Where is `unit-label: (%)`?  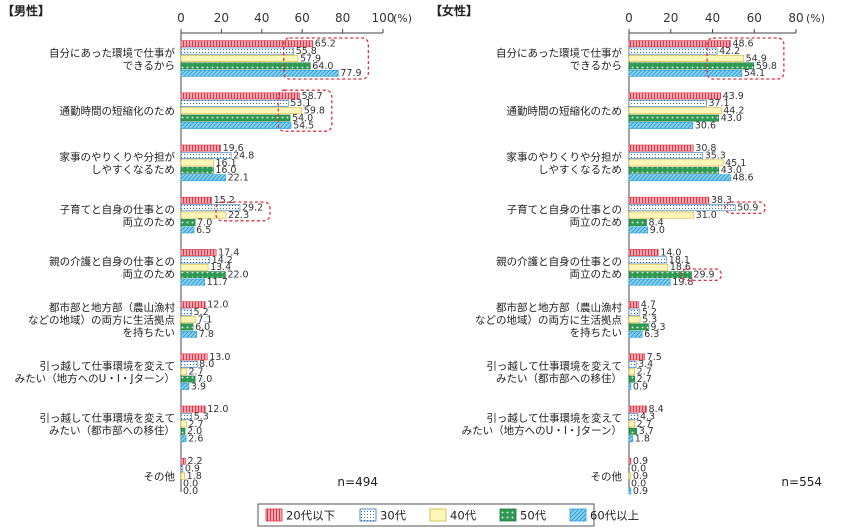 unit-label: (%) is located at coordinates (815, 18).